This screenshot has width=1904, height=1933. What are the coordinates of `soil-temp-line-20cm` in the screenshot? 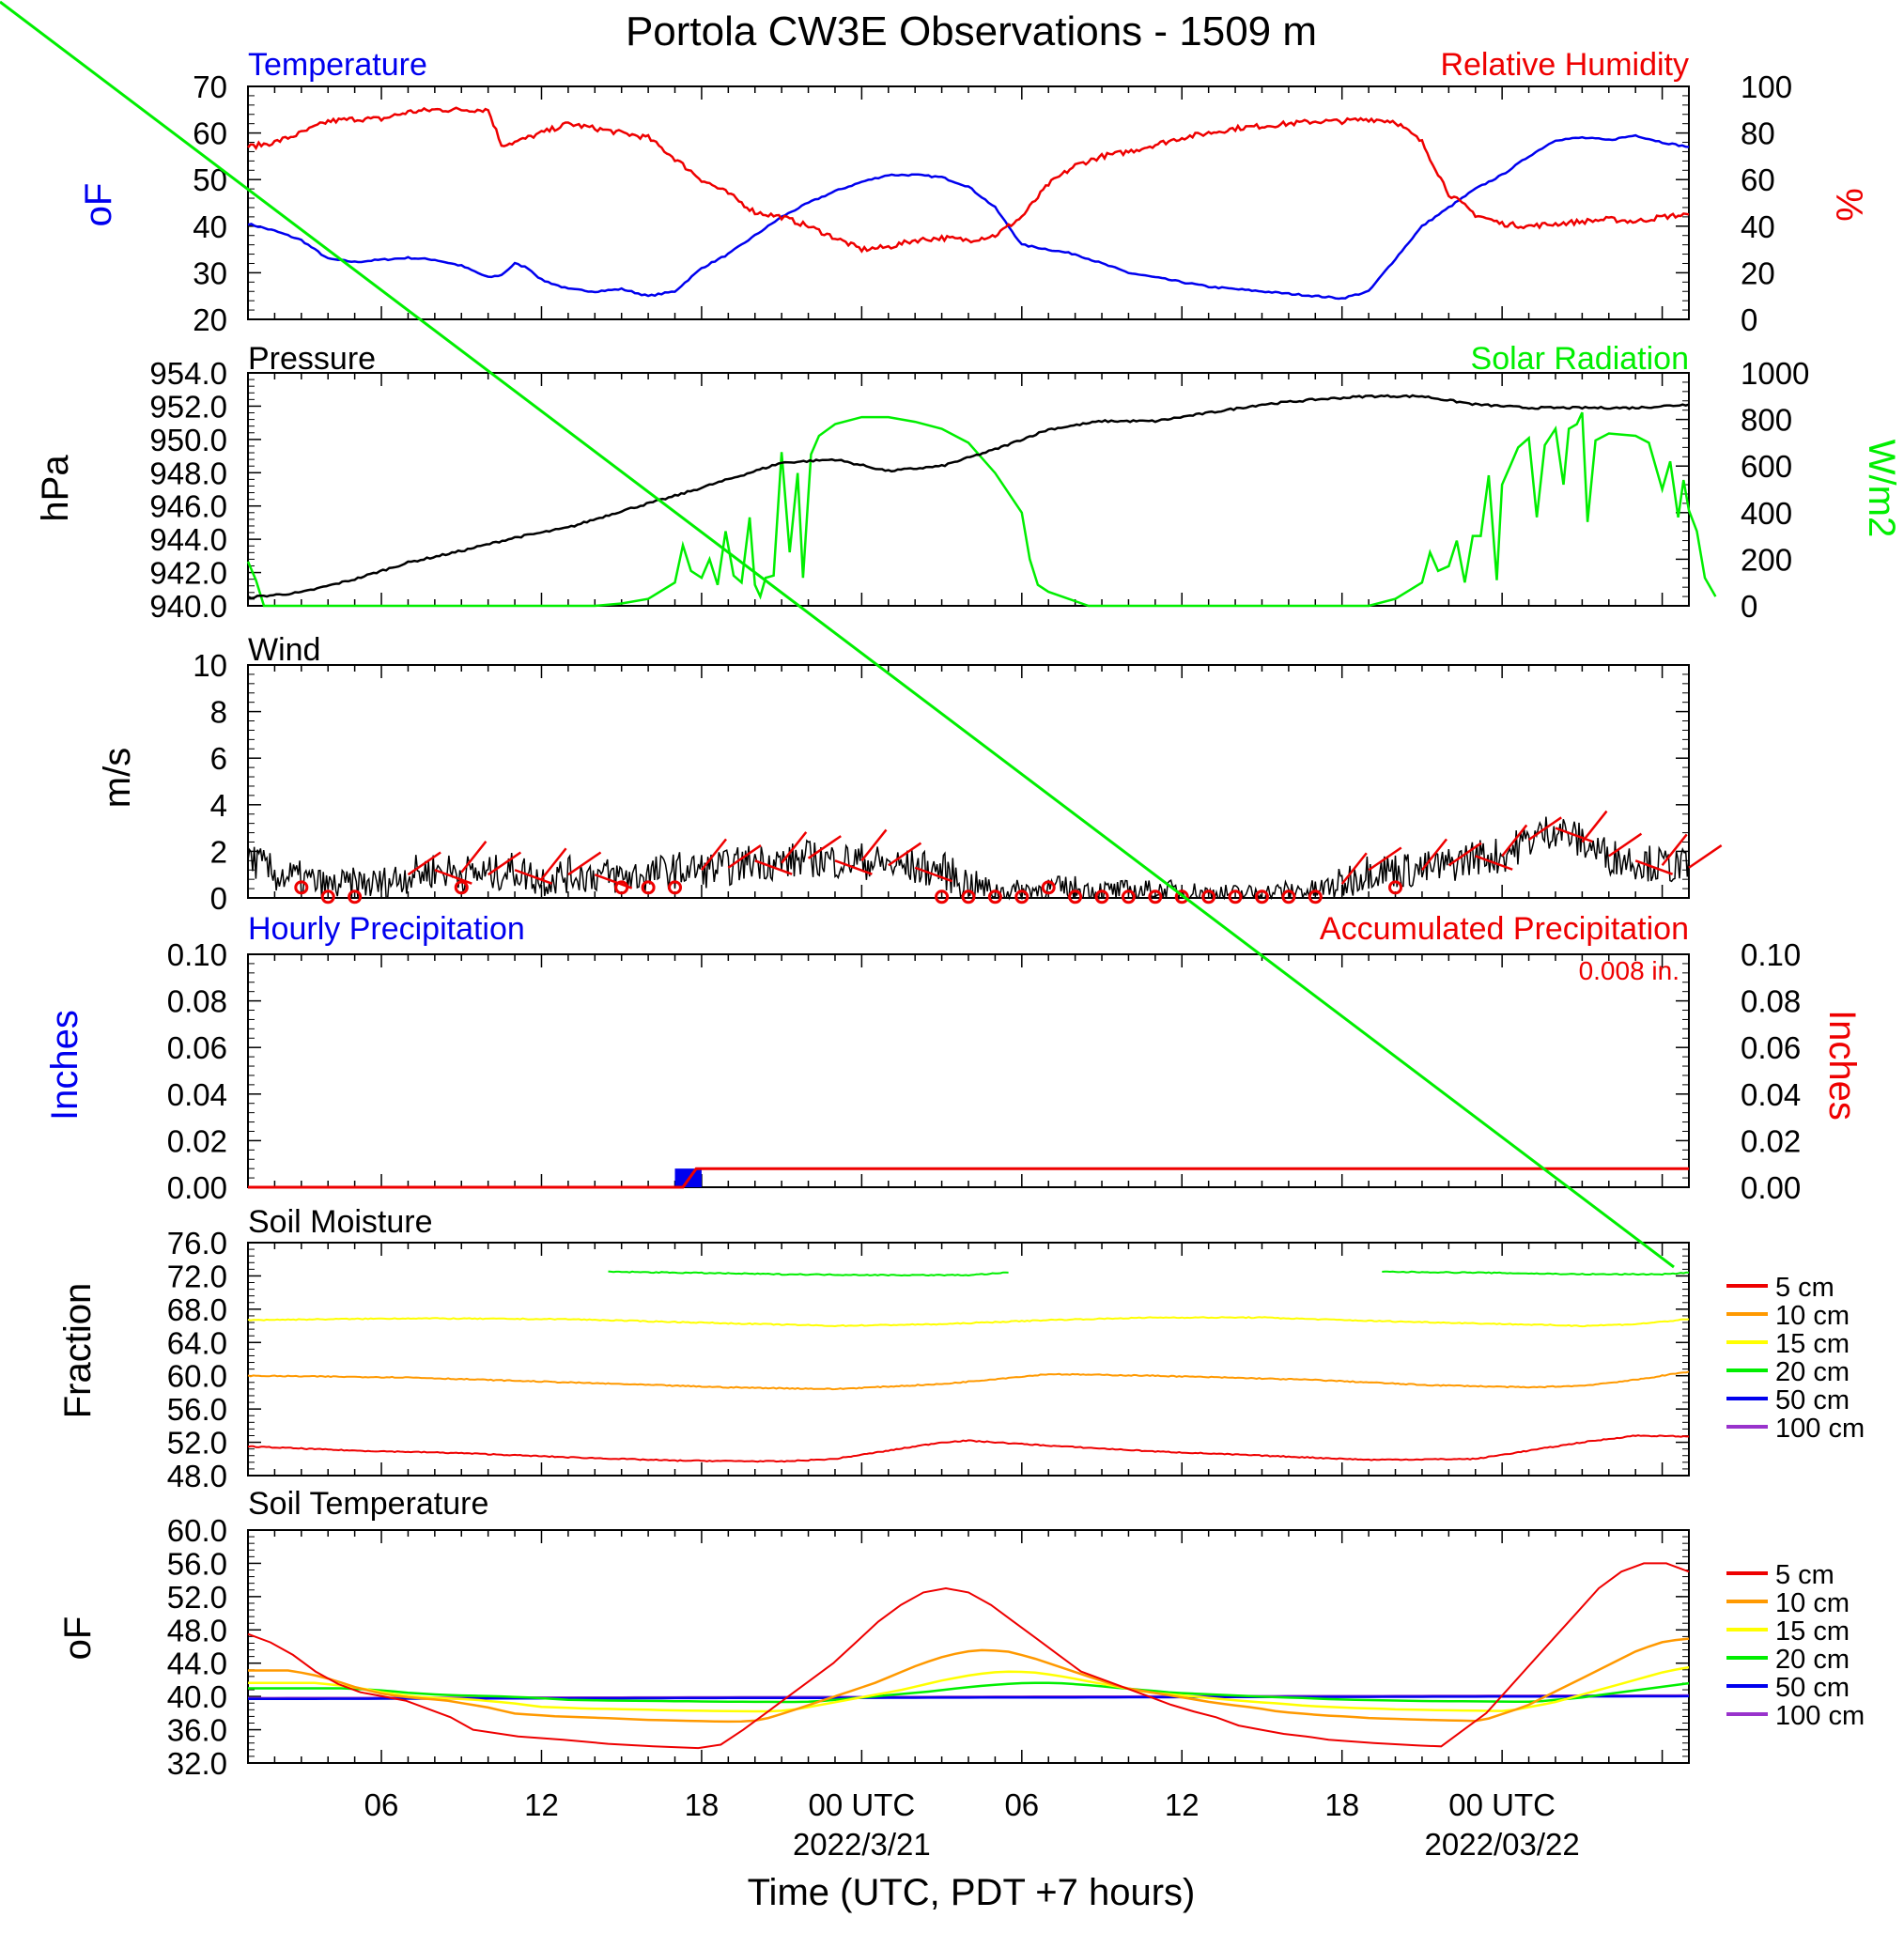 It's located at (969, 1693).